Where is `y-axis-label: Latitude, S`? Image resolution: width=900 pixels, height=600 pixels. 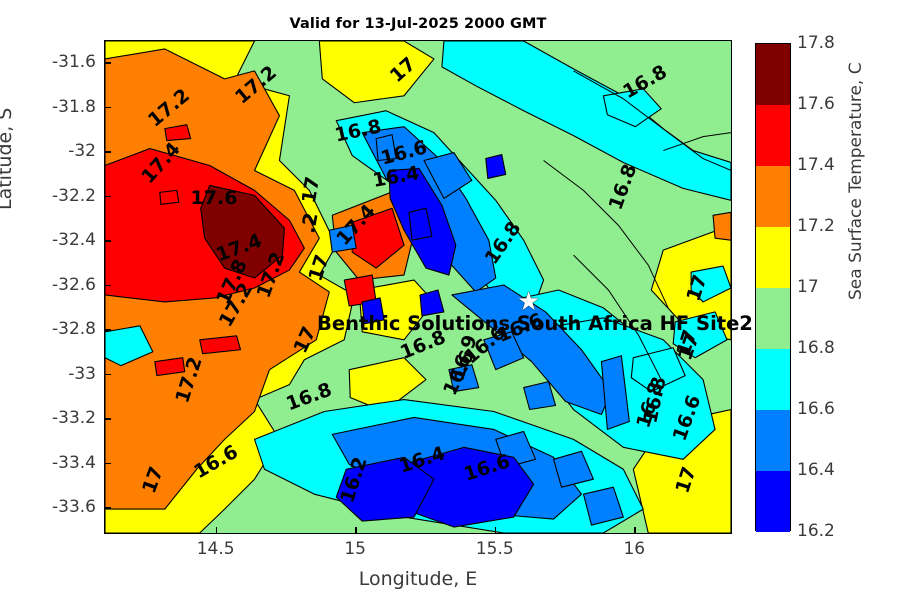
y-axis-label: Latitude, S is located at coordinates (8, 159).